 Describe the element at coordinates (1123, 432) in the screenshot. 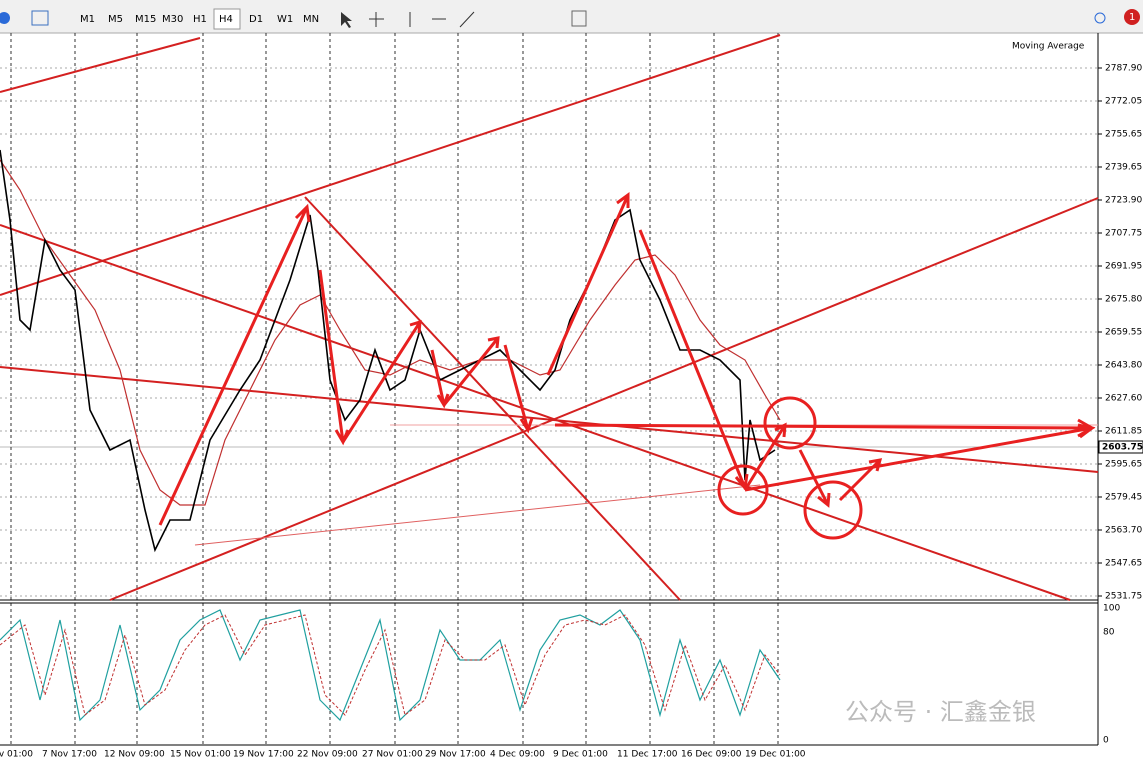

I see `price-label: 2611.85` at that location.